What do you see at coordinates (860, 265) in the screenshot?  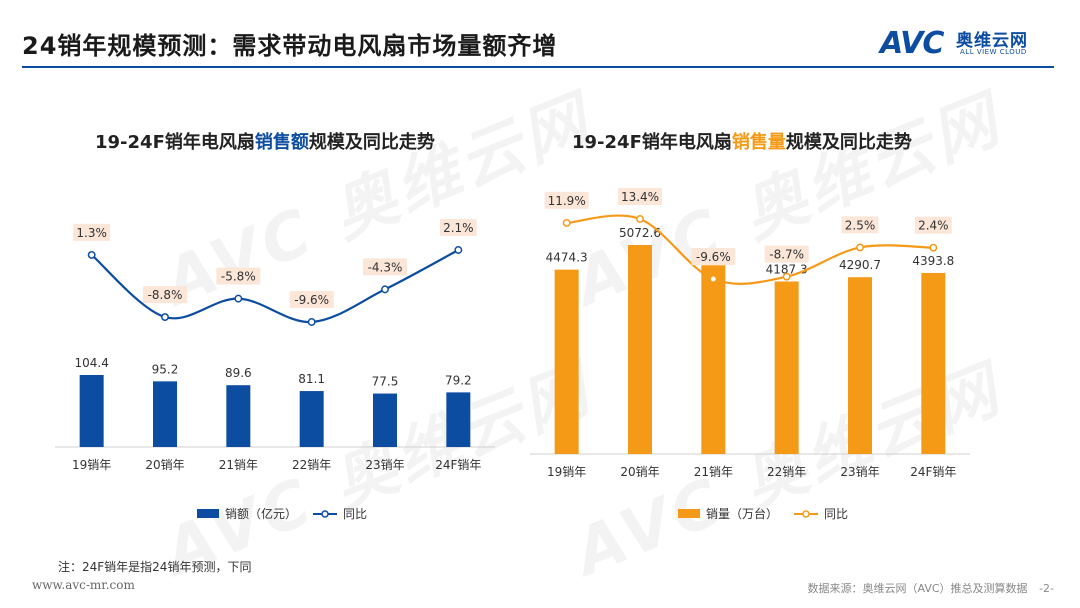 I see `bar-value-label: 4290.7` at bounding box center [860, 265].